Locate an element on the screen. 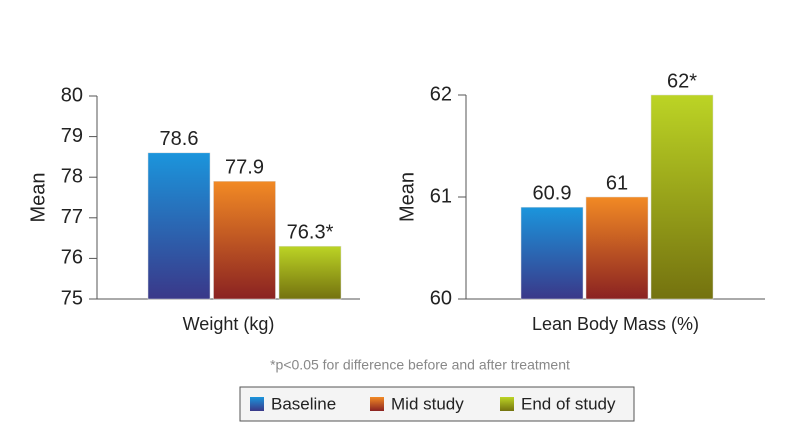 This screenshot has width=800, height=435. legend-label: End of study is located at coordinates (568, 403).